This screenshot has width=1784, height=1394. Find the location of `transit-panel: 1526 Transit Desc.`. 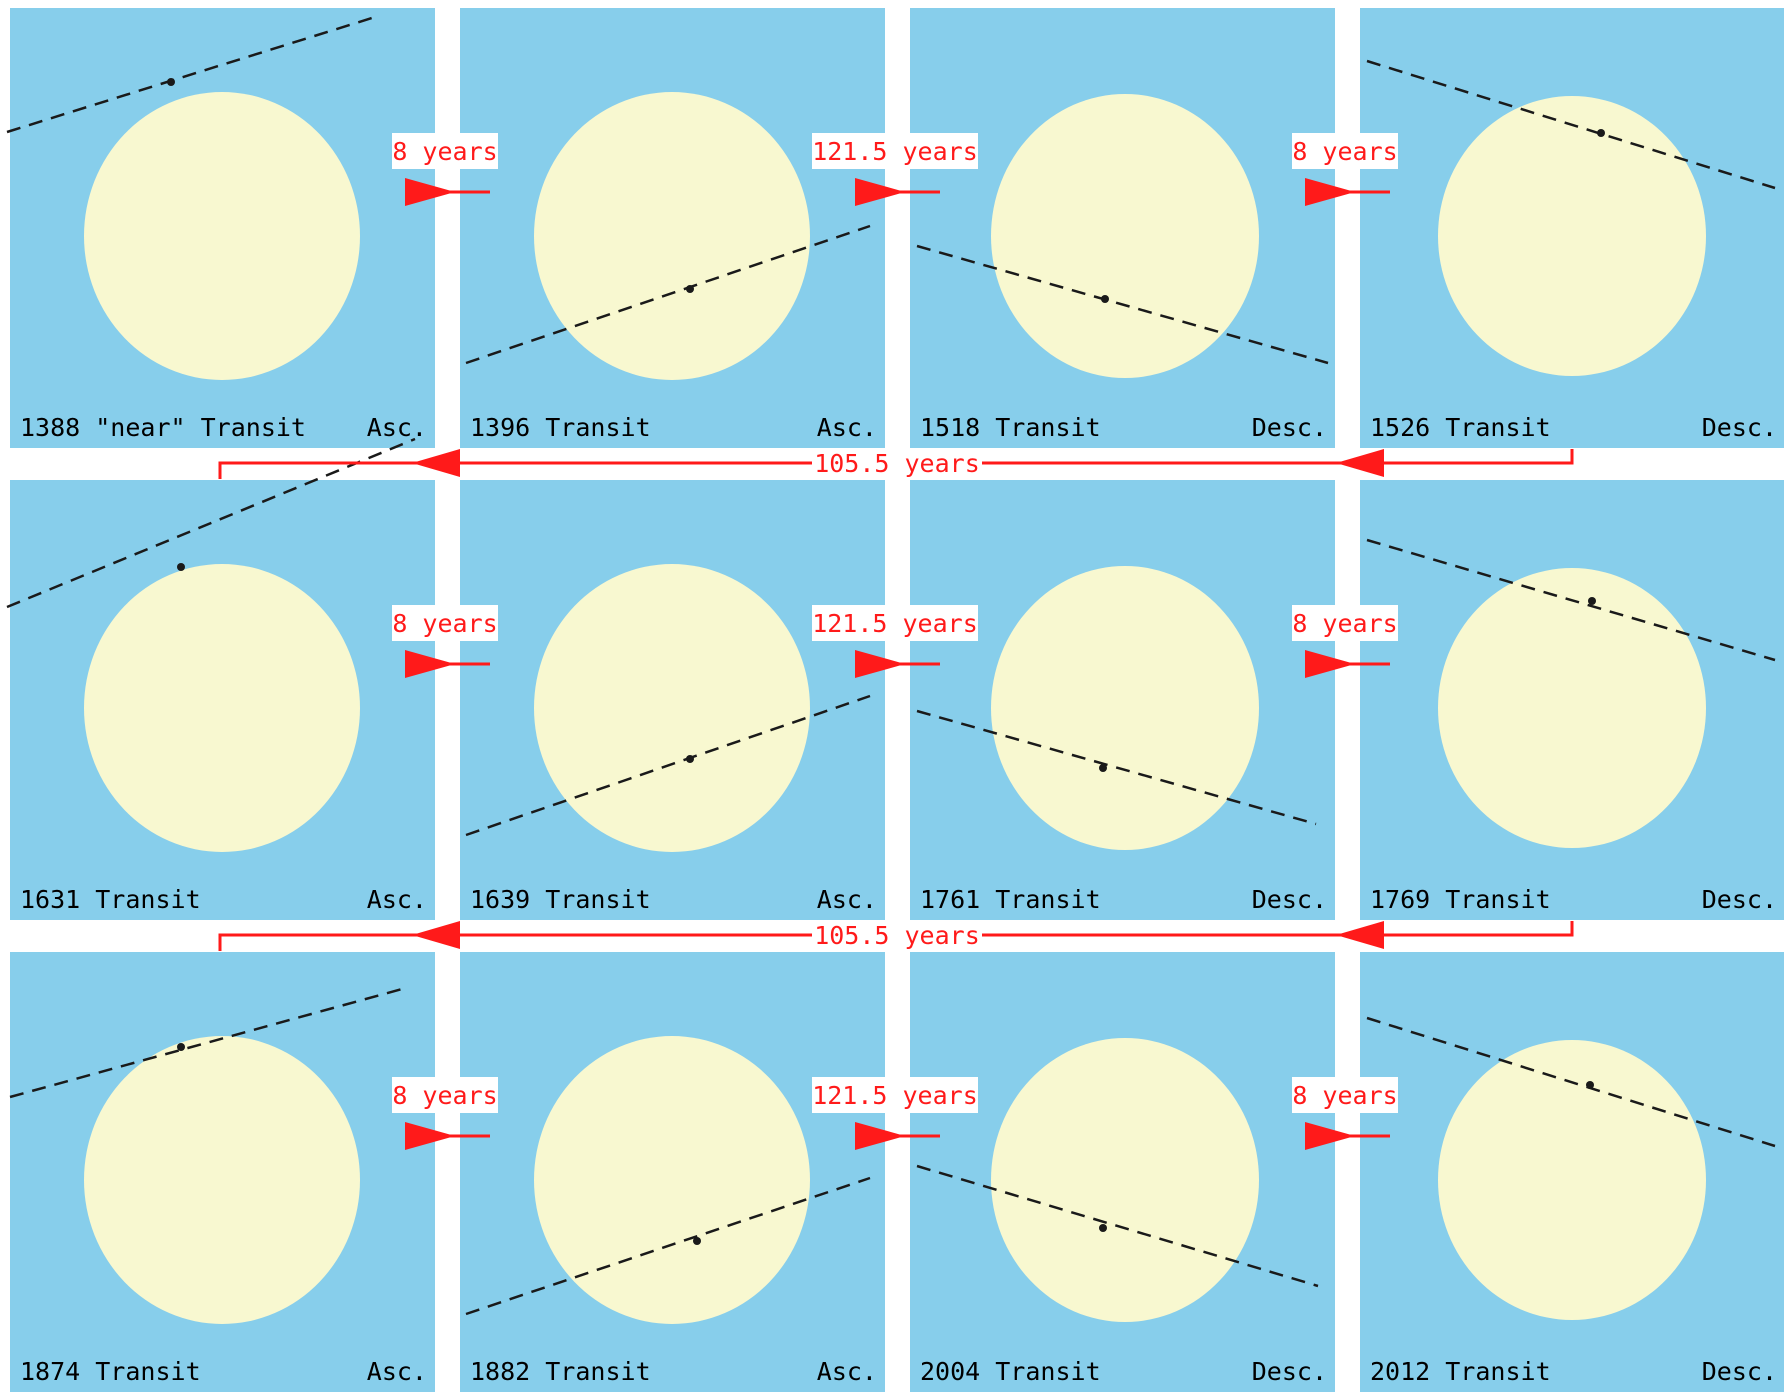

transit-panel: 1526 Transit Desc. is located at coordinates (1572, 228).